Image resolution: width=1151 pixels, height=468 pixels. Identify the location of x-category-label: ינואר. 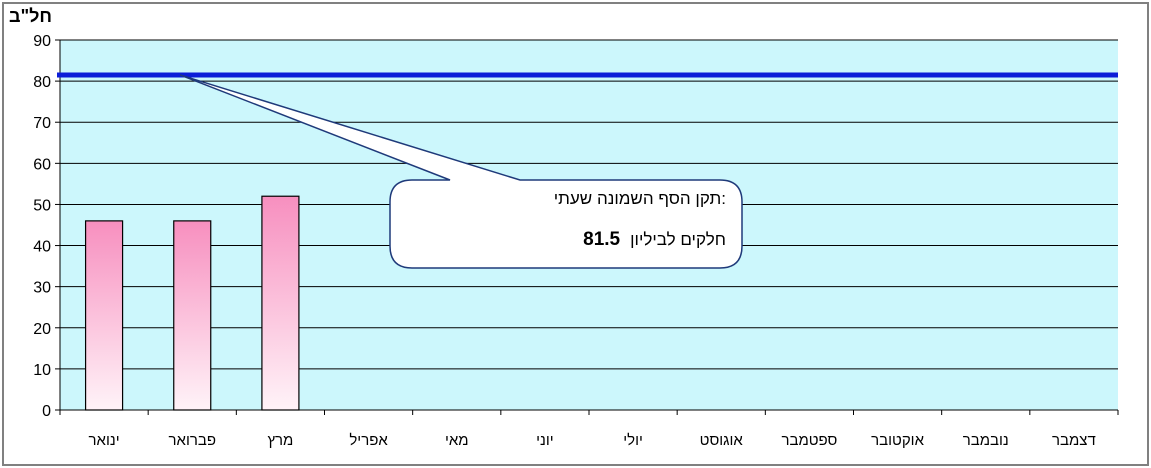
(104, 440).